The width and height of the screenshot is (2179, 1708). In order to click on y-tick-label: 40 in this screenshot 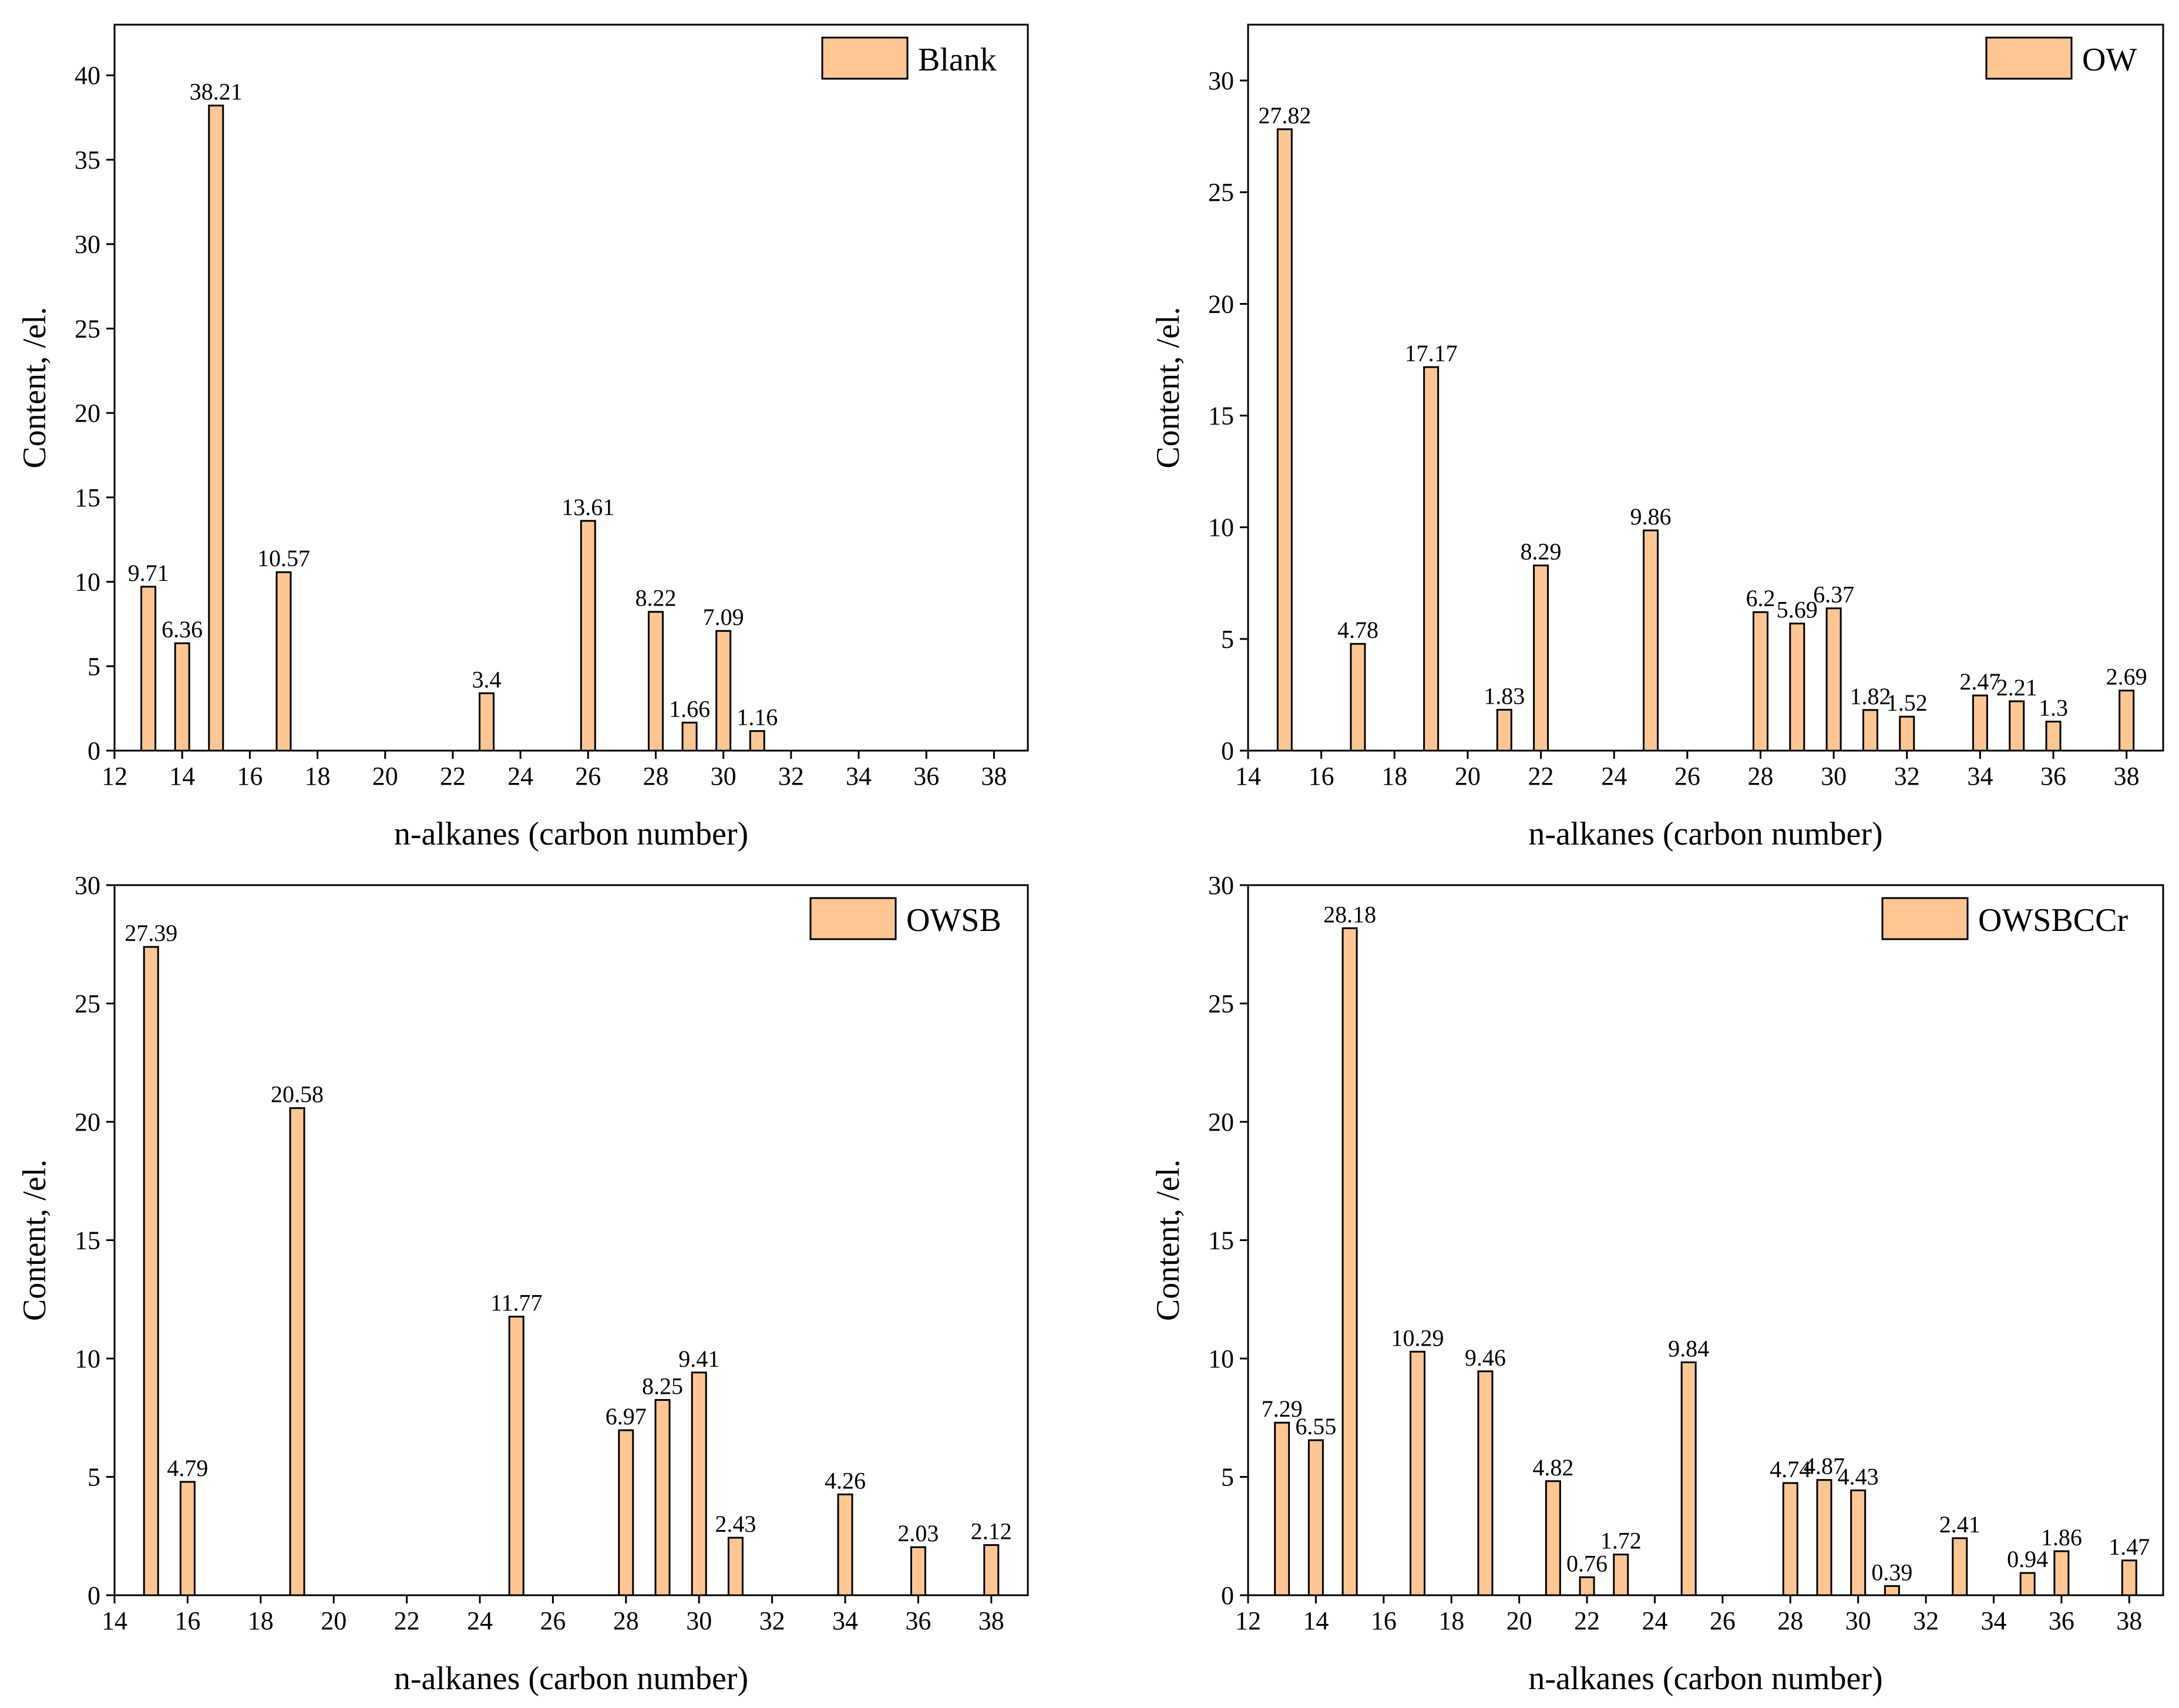, I will do `click(87, 75)`.